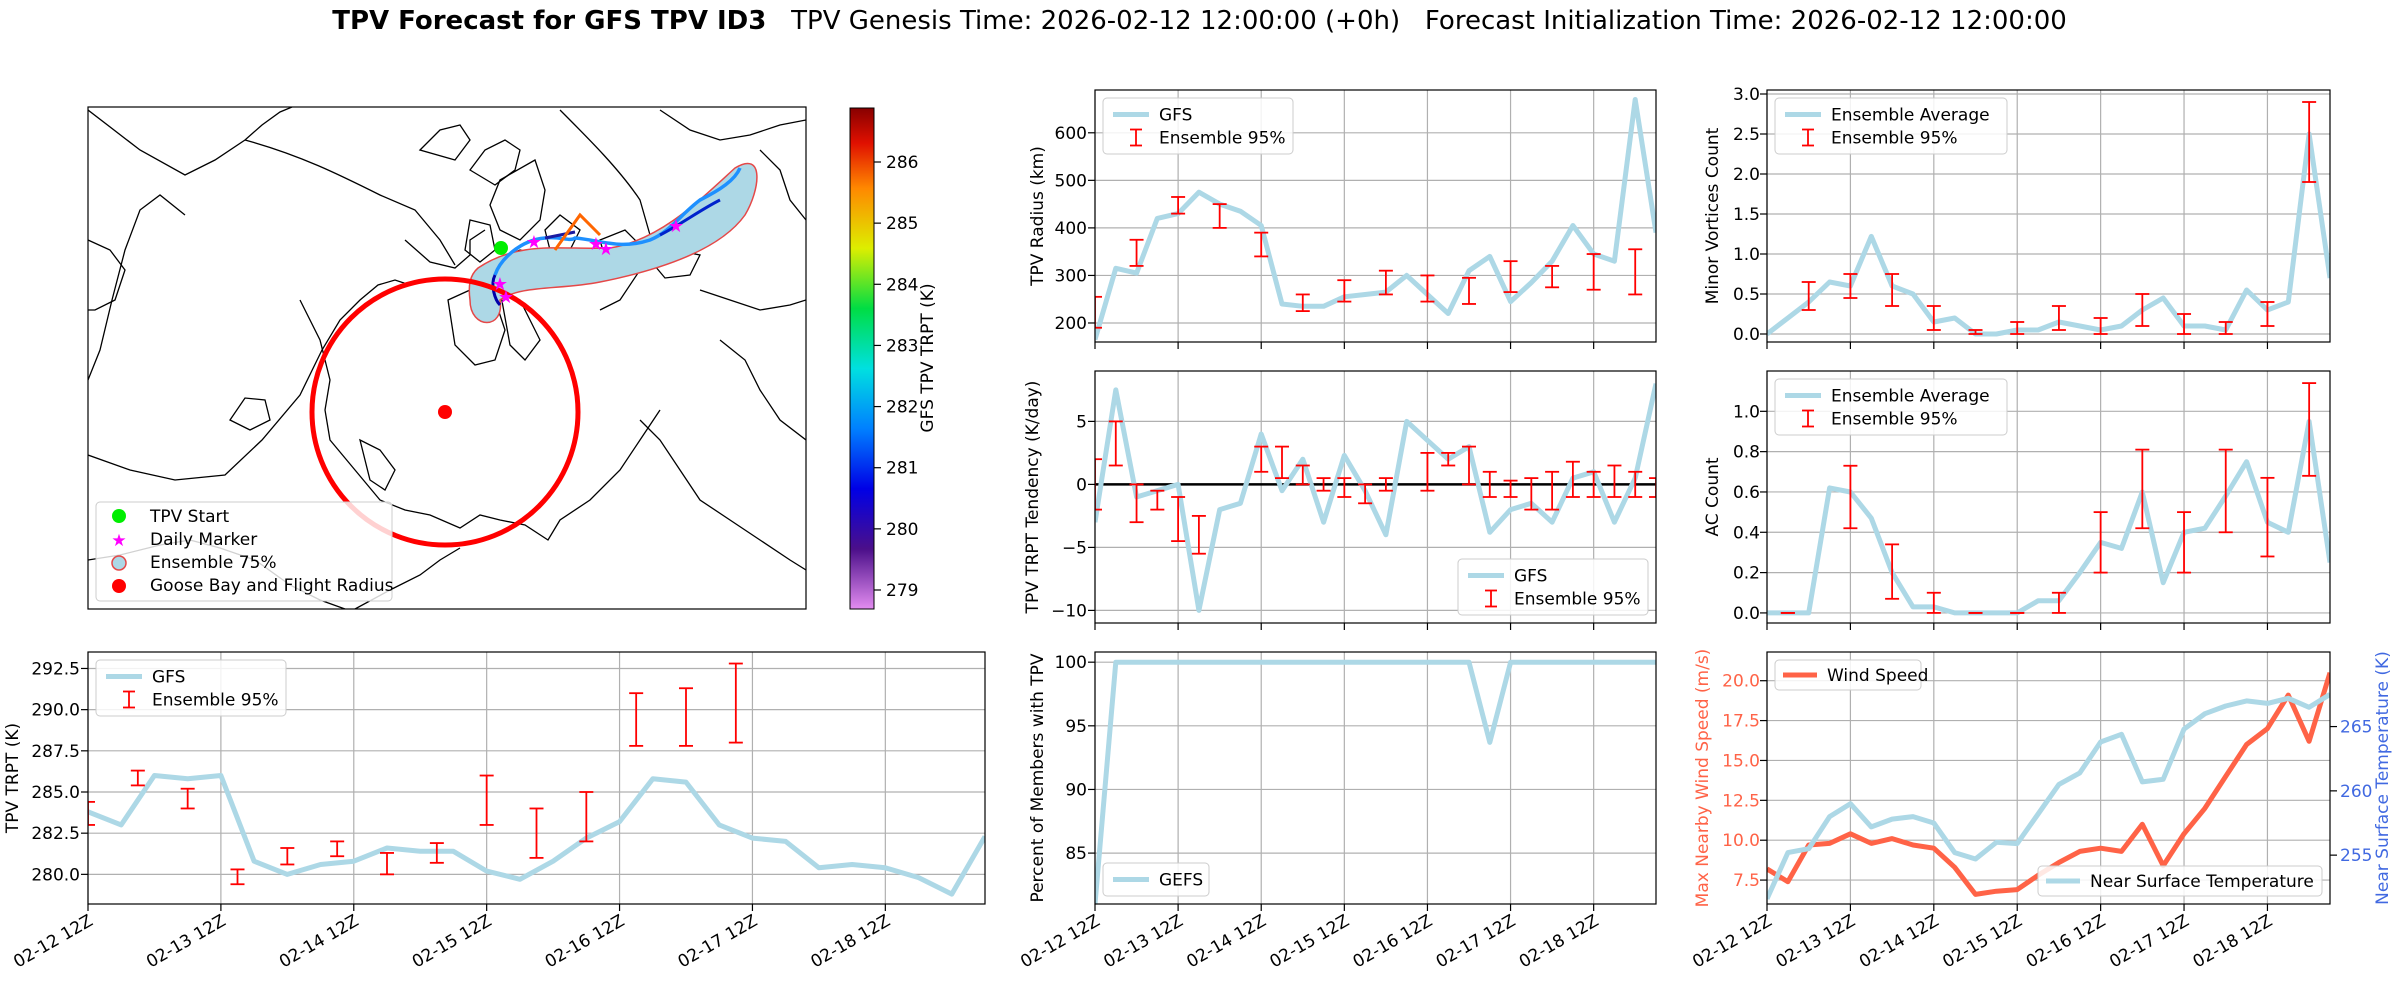 This screenshot has width=2399, height=982. Describe the element at coordinates (1071, 229) in the screenshot. I see `y-tick-label: 400` at that location.